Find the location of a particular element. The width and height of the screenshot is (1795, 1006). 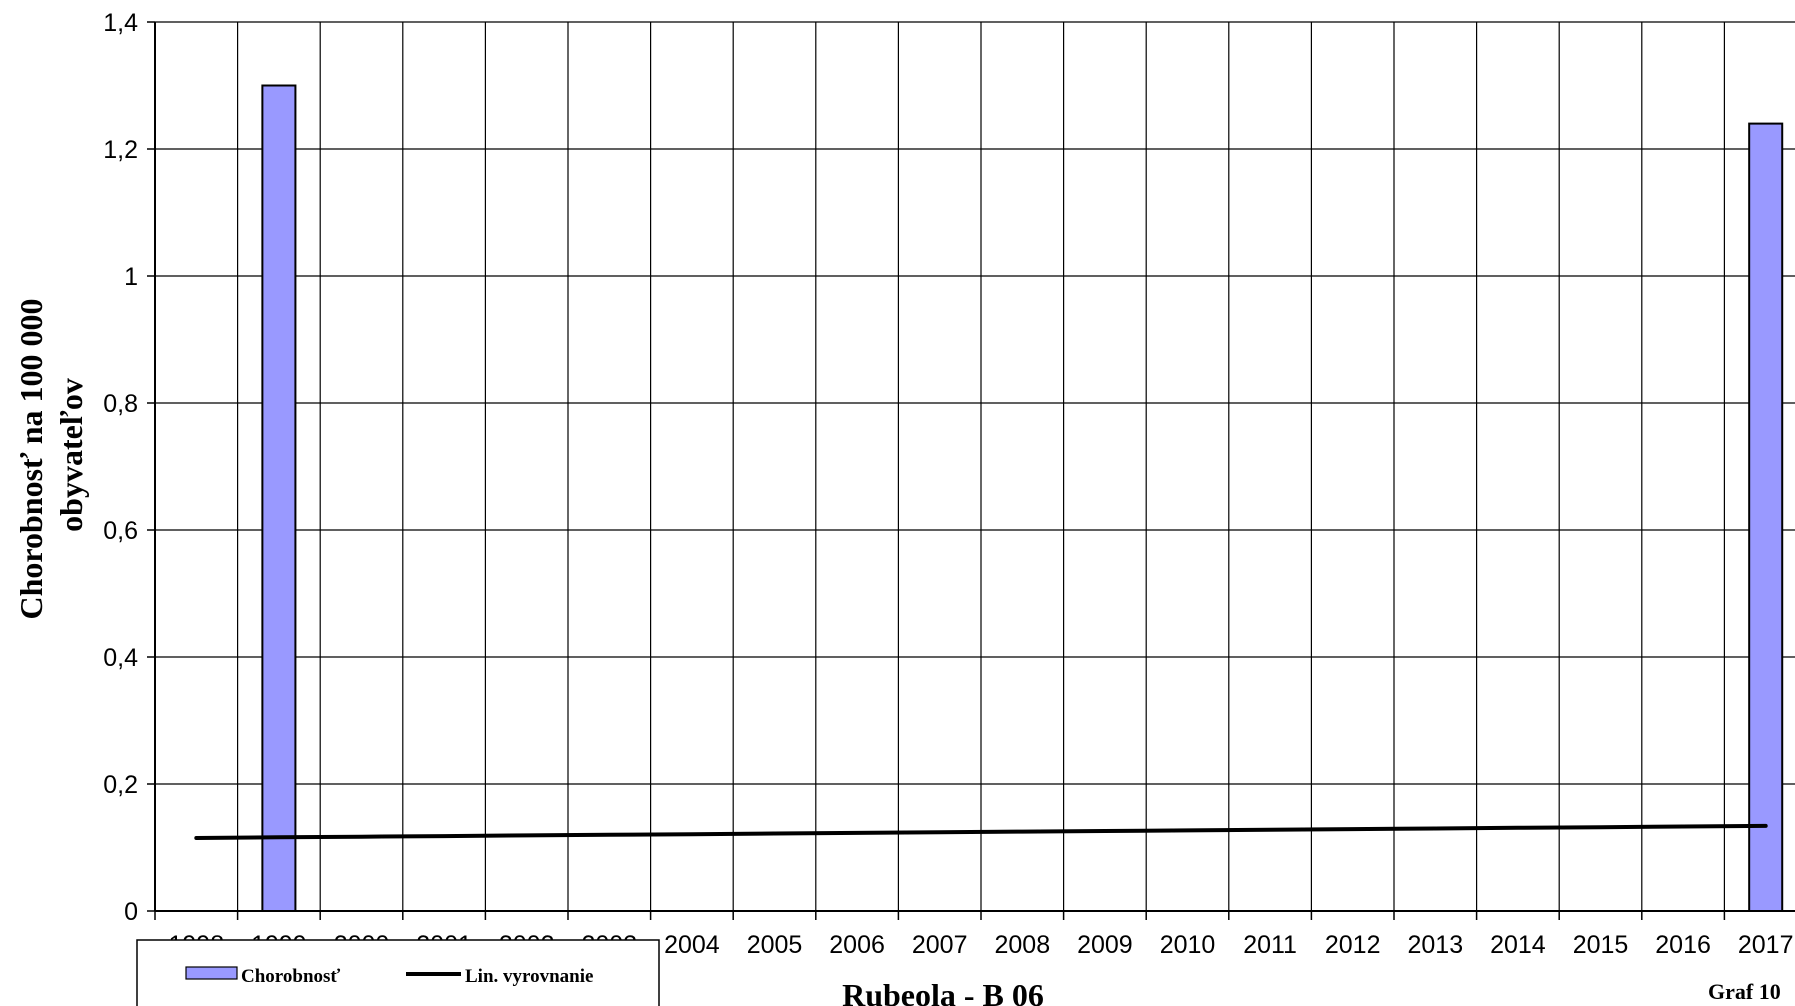

graph-caption: Graf 10 is located at coordinates (1744, 991).